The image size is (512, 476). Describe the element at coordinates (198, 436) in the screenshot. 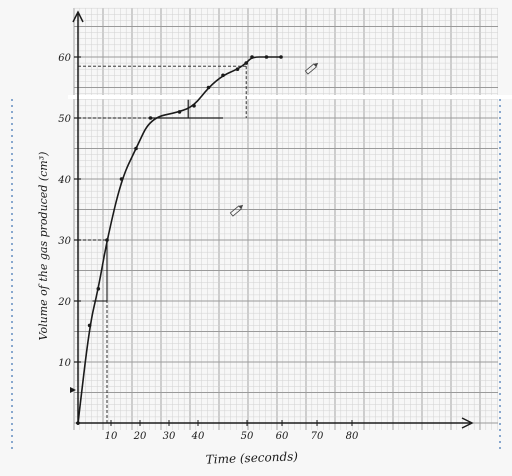

I see `x-tick-label: 40` at that location.